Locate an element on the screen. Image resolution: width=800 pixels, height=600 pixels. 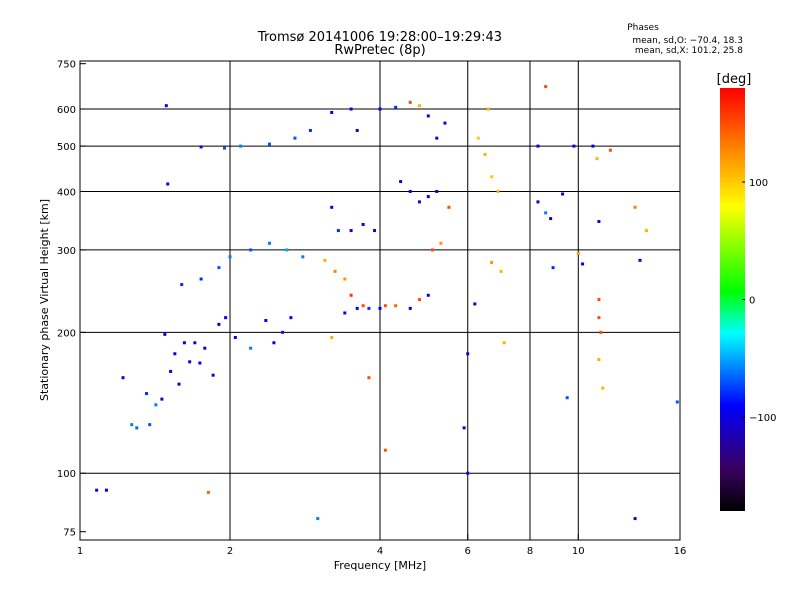
colorbar-label: [deg] is located at coordinates (734, 79).